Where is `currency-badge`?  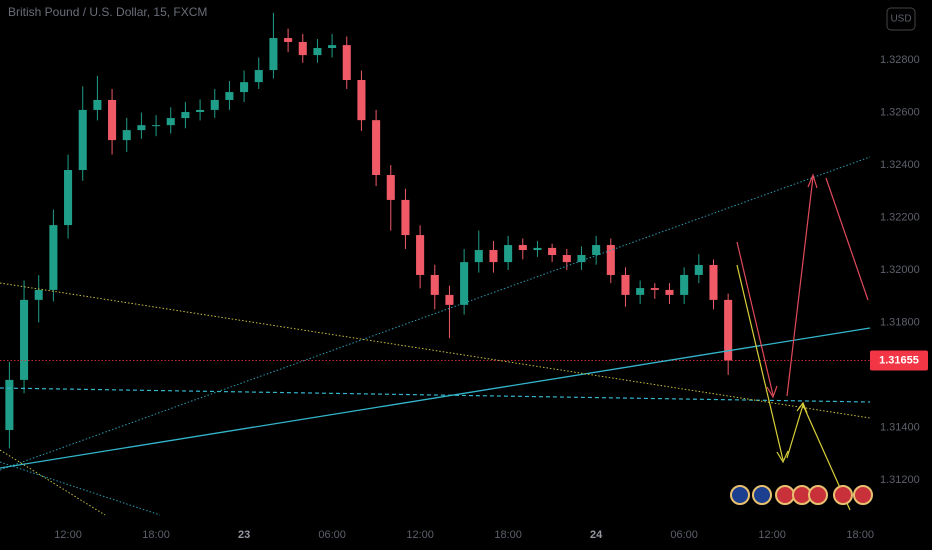
currency-badge is located at coordinates (901, 19).